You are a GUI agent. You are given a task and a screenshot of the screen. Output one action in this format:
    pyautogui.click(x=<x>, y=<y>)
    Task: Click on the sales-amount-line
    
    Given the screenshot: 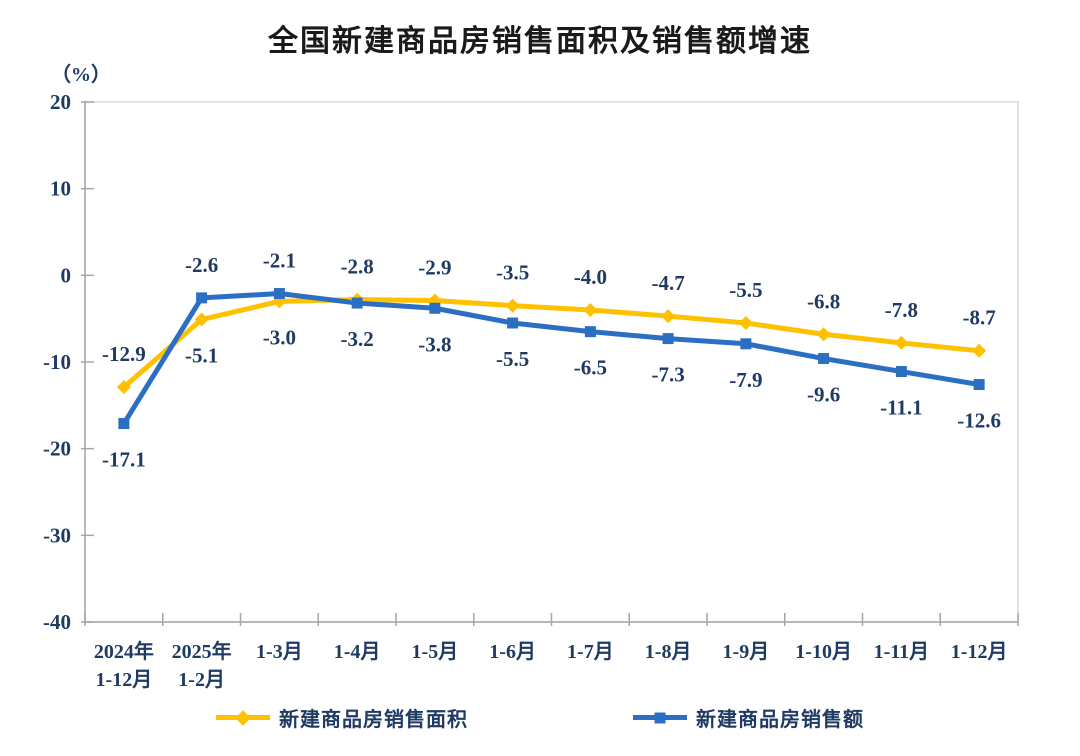 What is the action you would take?
    pyautogui.click(x=551, y=359)
    